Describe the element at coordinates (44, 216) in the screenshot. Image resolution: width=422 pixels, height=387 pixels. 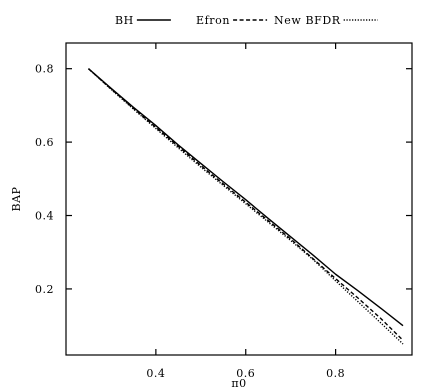
I see `y-tick-label: 0.4` at that location.